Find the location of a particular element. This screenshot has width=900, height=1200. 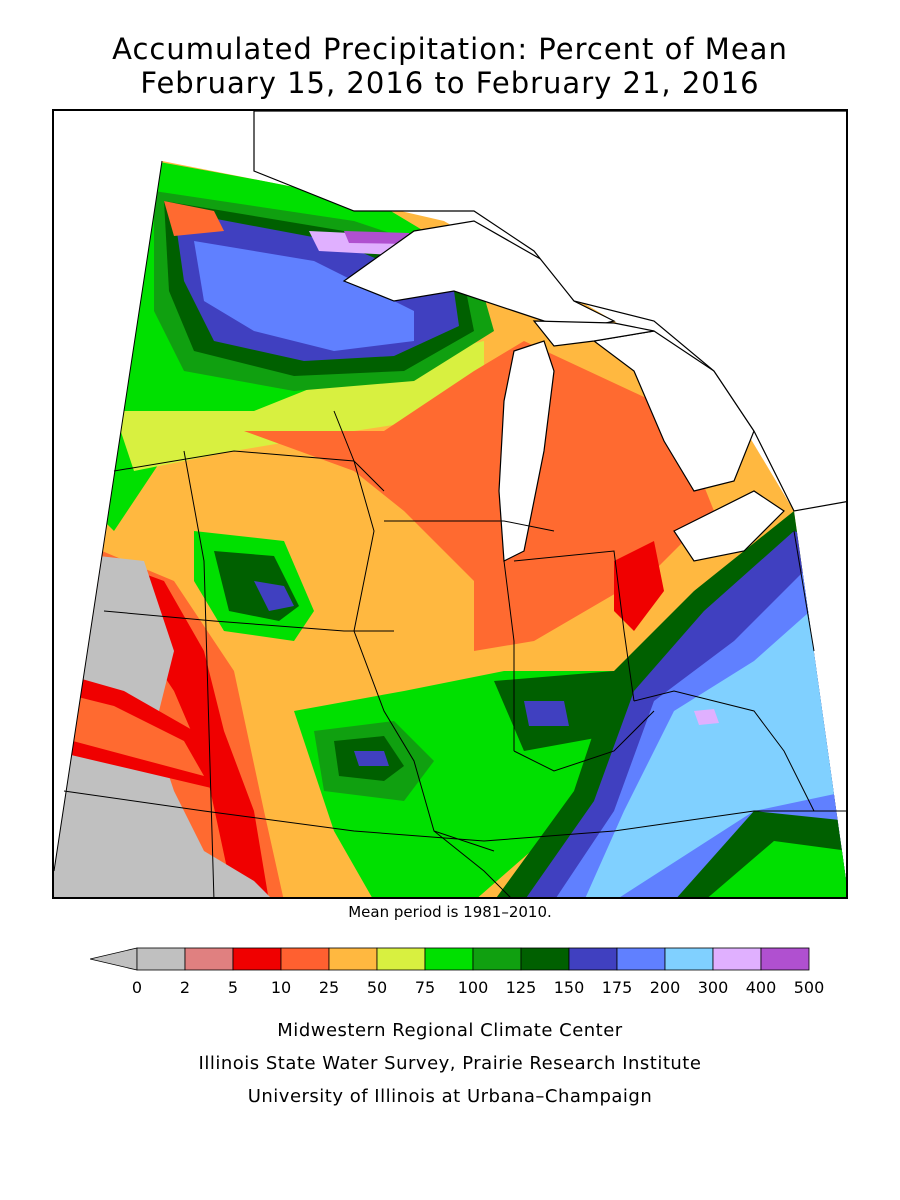

legend-tick-label: 0 is located at coordinates (137, 987).